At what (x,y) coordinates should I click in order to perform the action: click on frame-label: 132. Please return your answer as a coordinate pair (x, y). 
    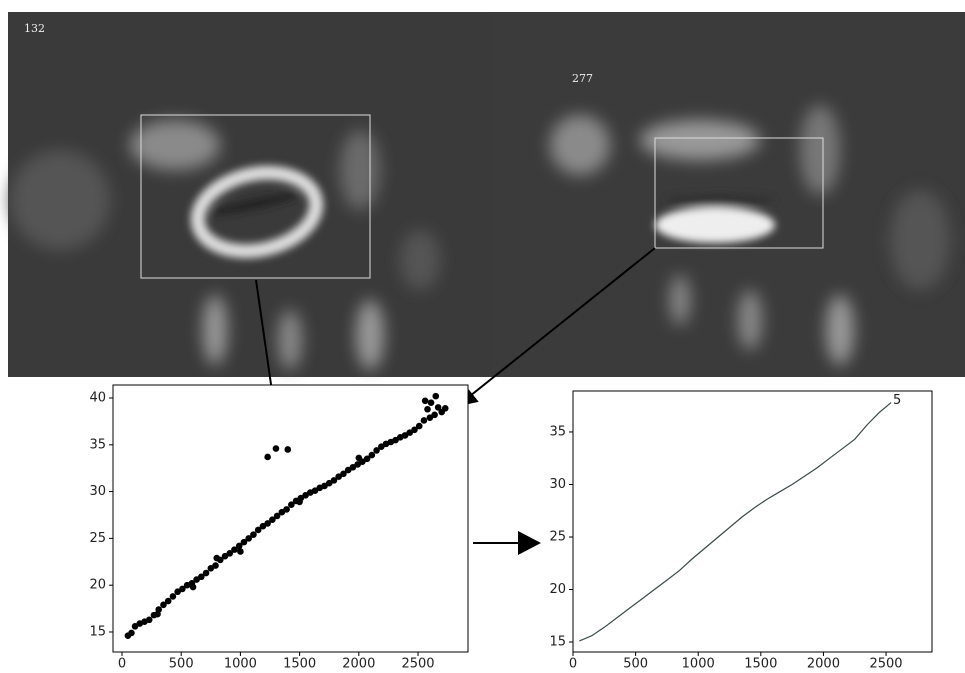
    Looking at the image, I should click on (34, 28).